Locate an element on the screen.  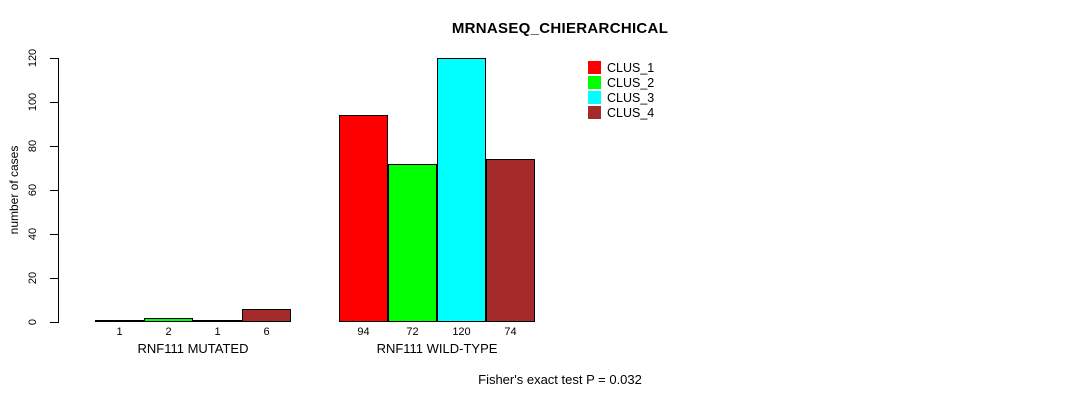
bar-value-label: 6 is located at coordinates (266, 332).